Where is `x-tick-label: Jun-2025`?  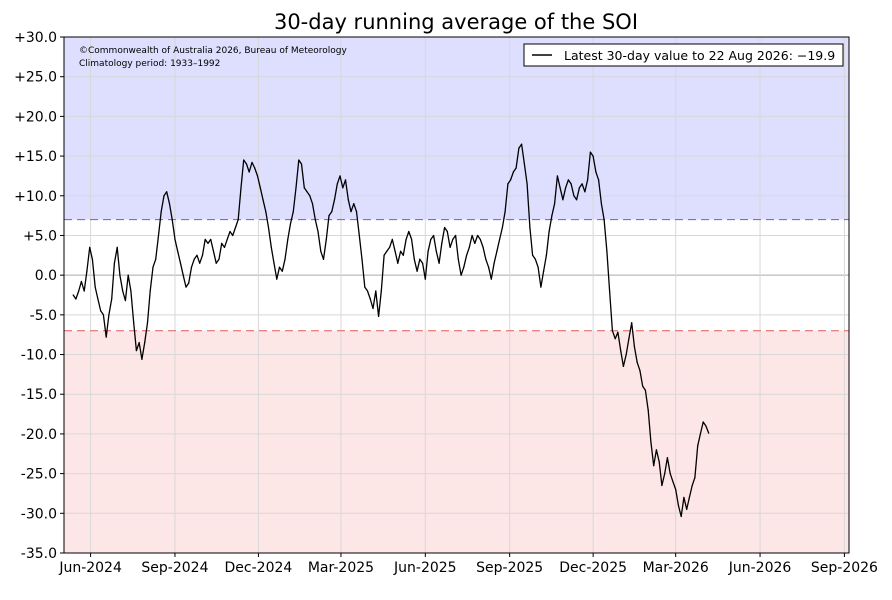
x-tick-label: Jun-2025 is located at coordinates (425, 568).